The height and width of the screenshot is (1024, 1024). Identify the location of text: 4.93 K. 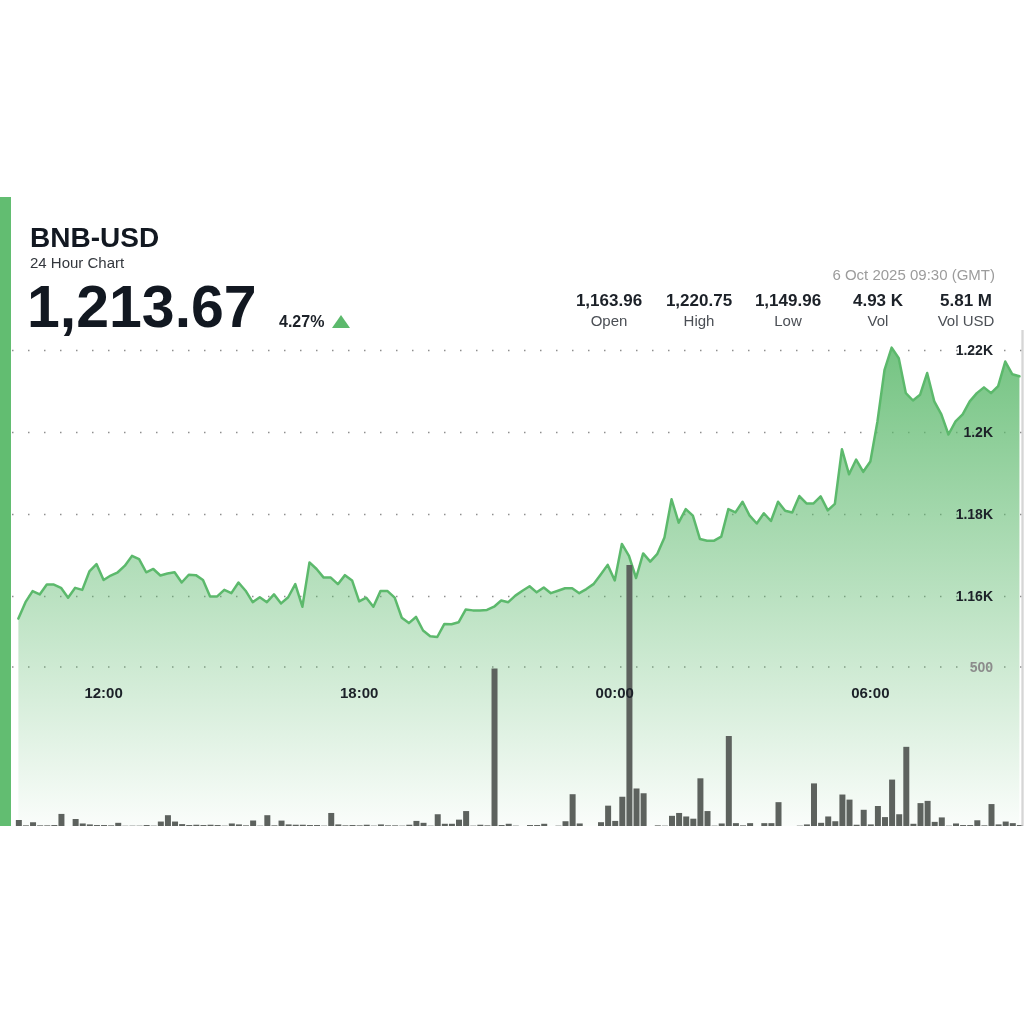
(878, 300).